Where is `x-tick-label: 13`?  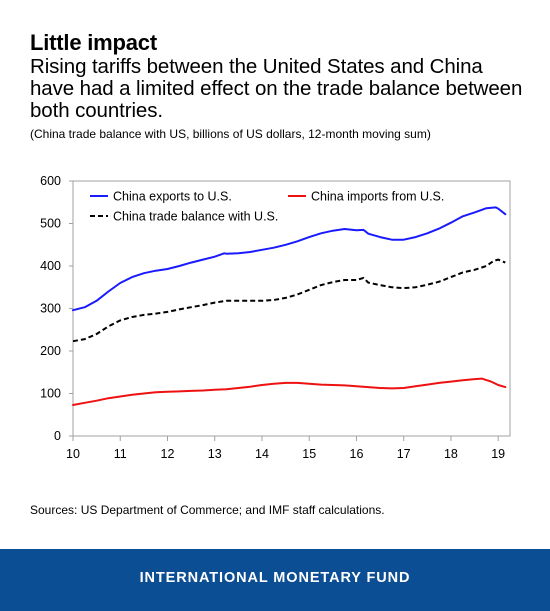
x-tick-label: 13 is located at coordinates (215, 454).